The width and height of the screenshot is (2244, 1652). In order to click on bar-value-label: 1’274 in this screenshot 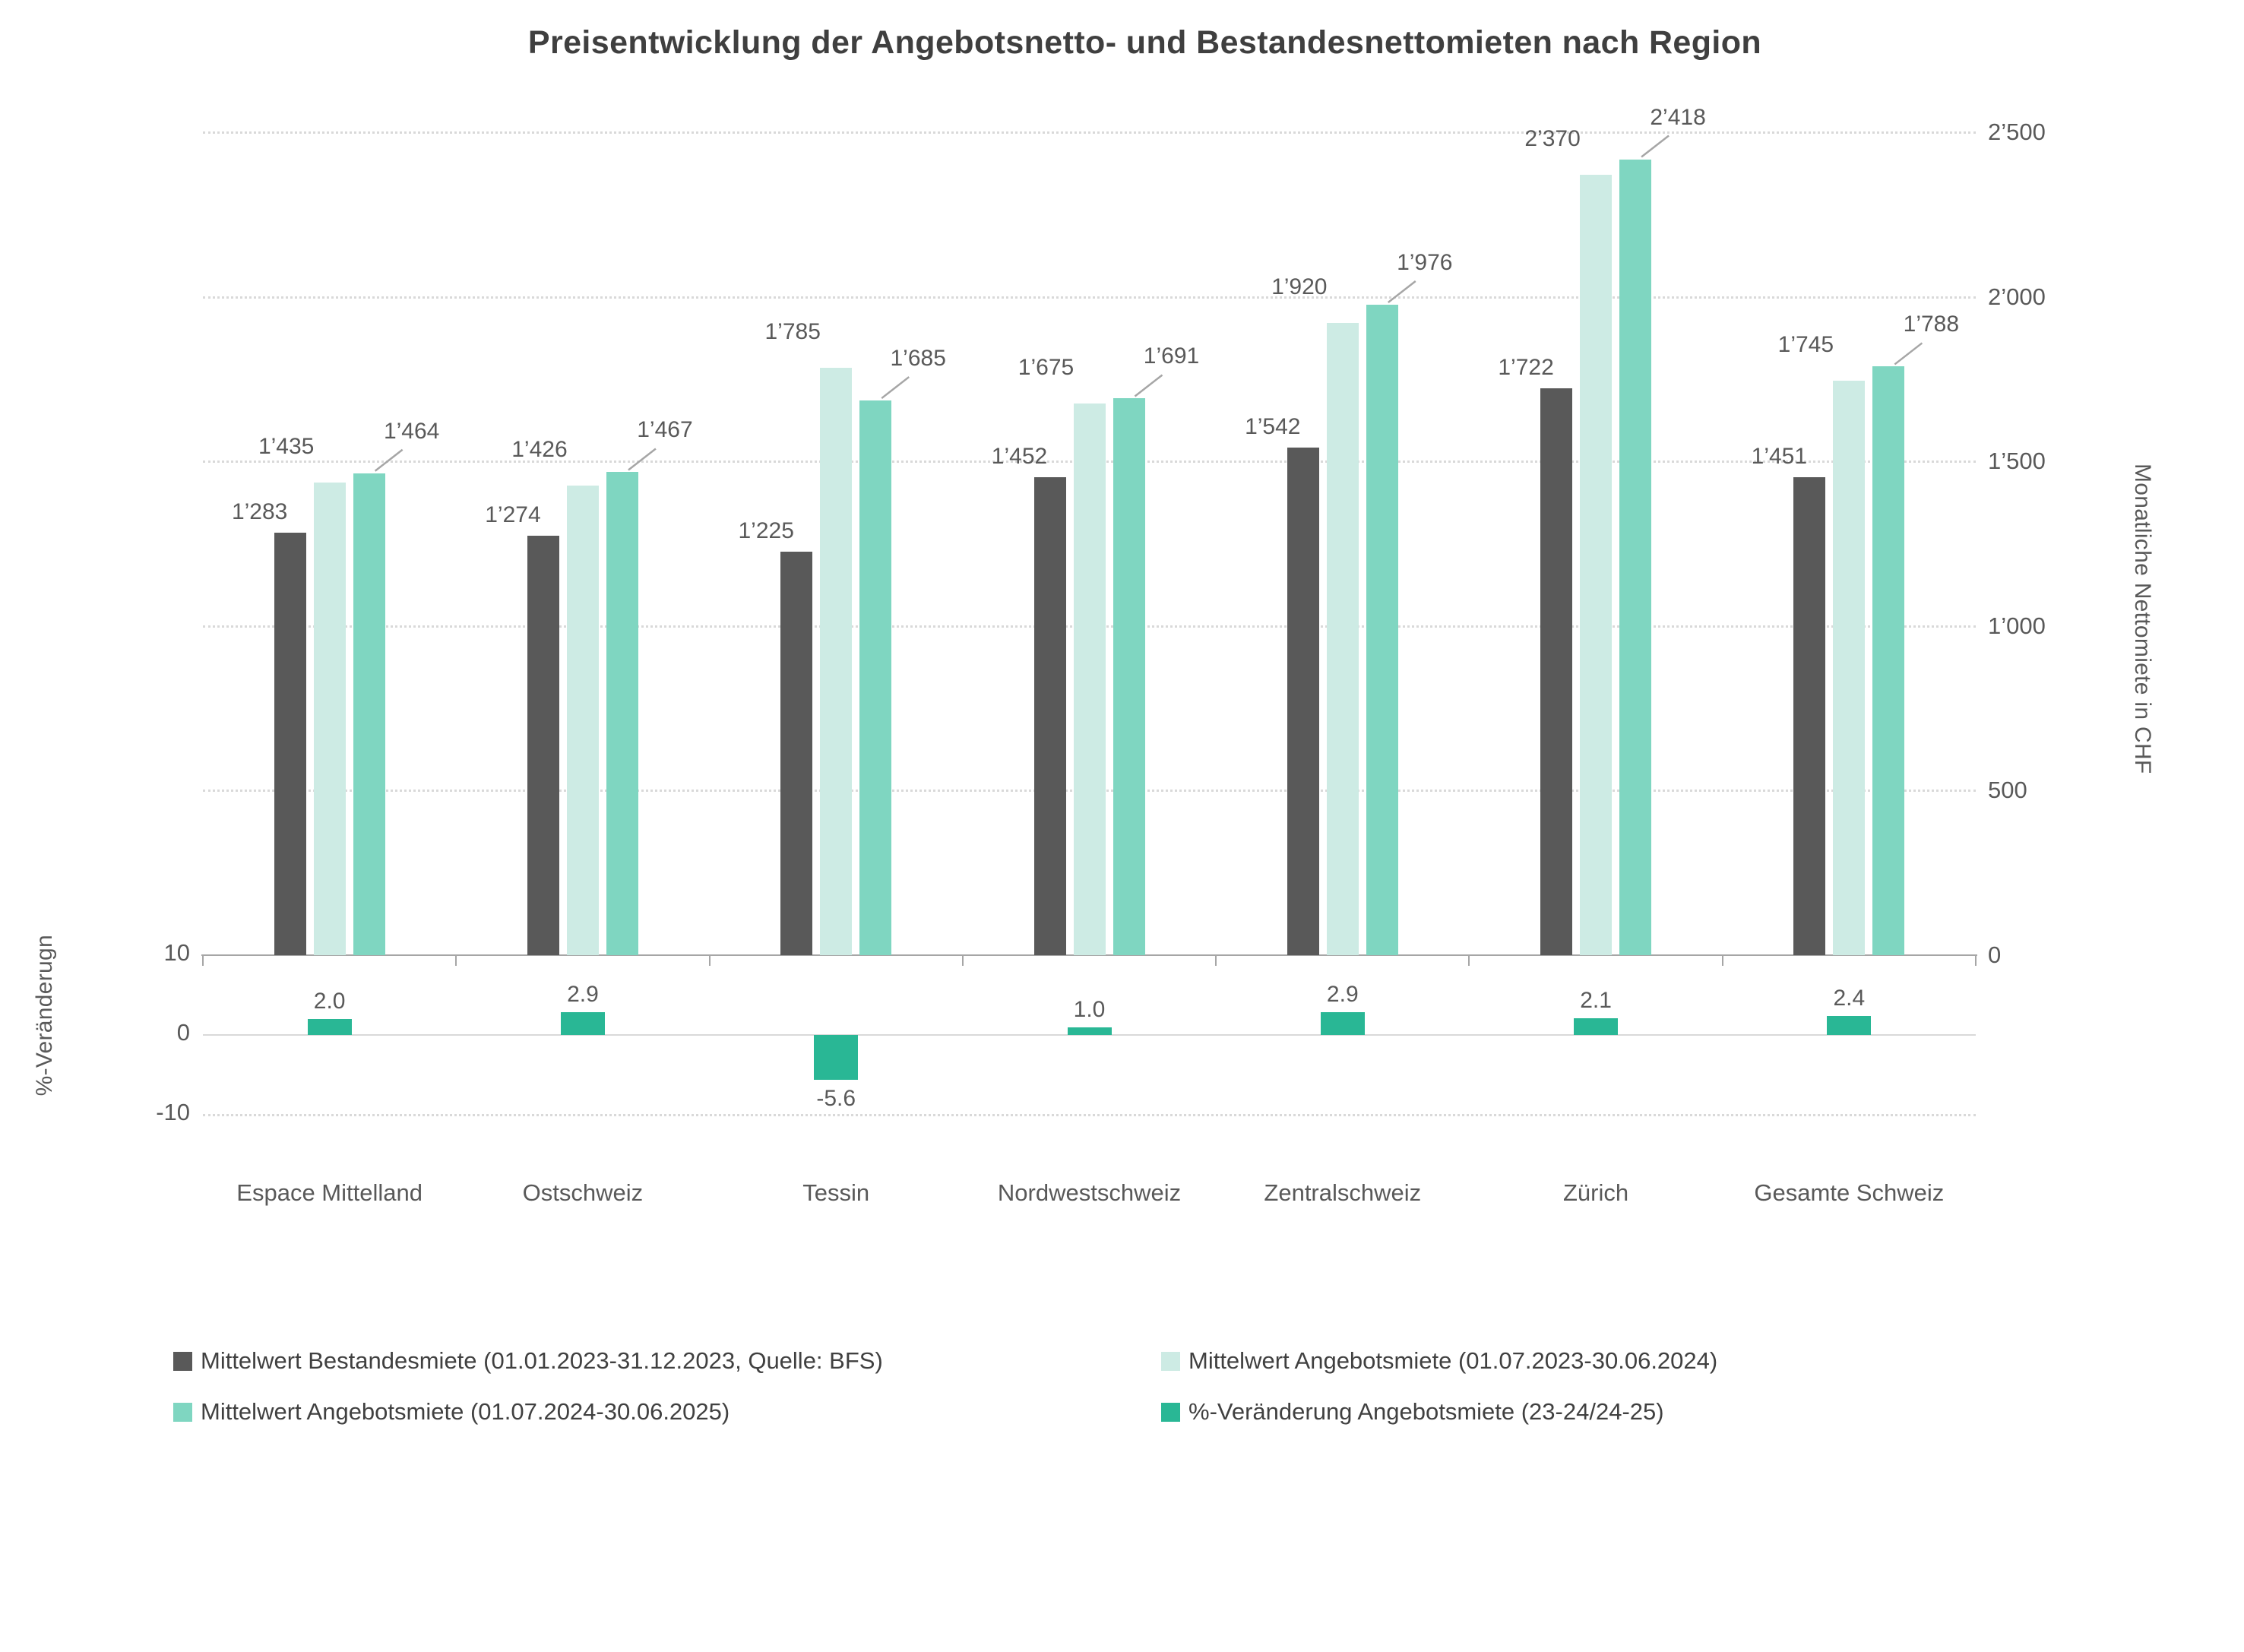, I will do `click(513, 515)`.